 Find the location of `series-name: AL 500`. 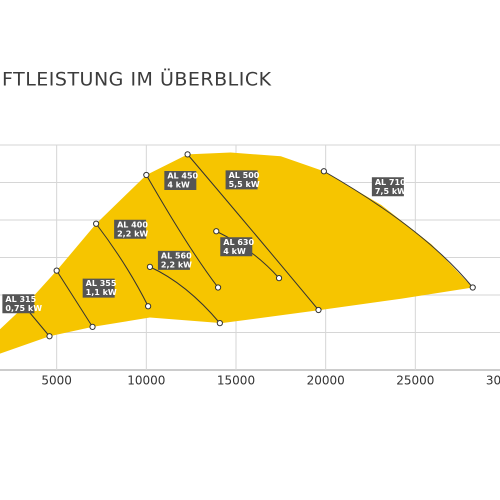

series-name: AL 500 is located at coordinates (244, 175).